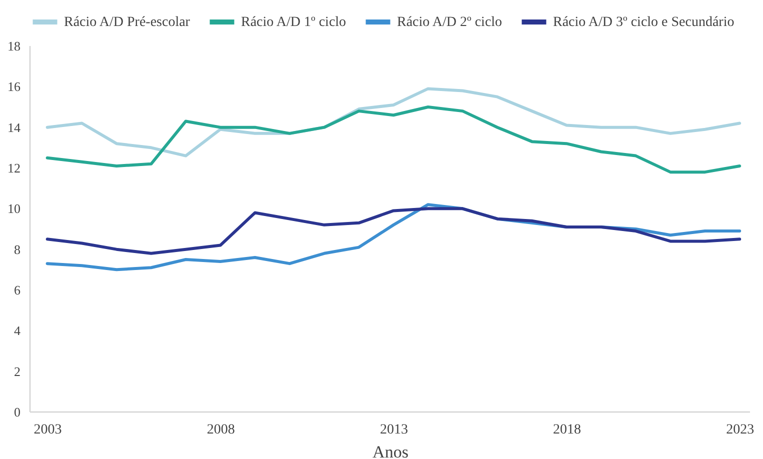 The image size is (763, 459). Describe the element at coordinates (293, 22) in the screenshot. I see `legend-label: Rácio A/D 1º ciclo` at that location.